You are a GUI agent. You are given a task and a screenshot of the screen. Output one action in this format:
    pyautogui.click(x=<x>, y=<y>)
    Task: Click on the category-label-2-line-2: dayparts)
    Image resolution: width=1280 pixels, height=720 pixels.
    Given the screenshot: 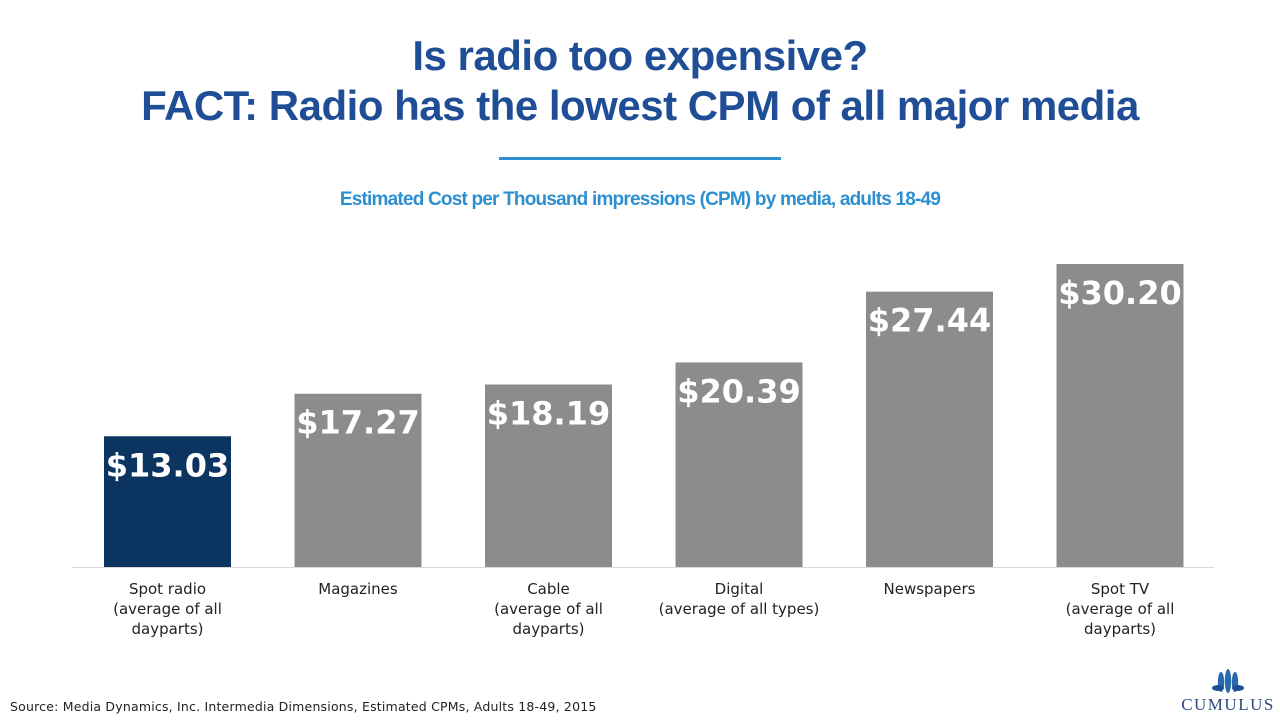 What is the action you would take?
    pyautogui.click(x=548, y=629)
    